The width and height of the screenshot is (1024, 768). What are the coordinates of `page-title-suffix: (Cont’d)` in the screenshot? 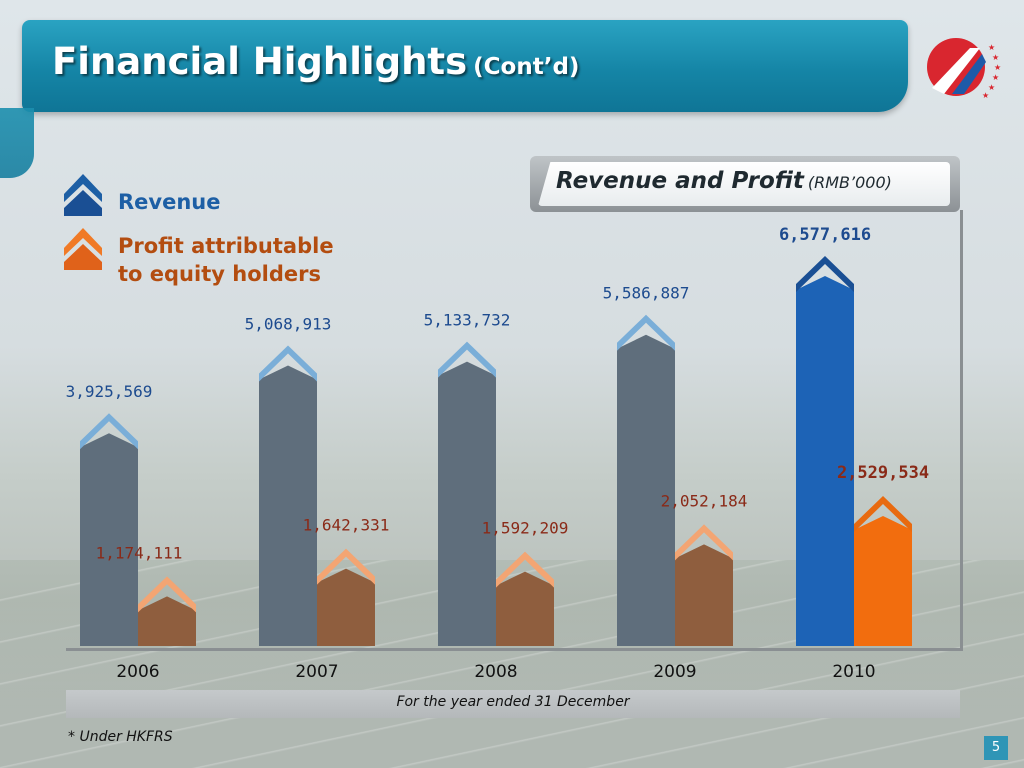 It's located at (526, 67).